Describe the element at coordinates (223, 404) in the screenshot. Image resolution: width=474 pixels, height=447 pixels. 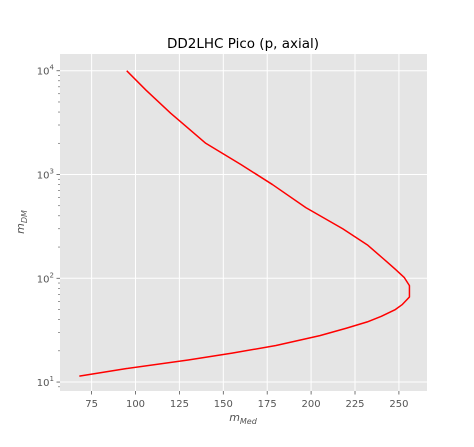
I see `x-tick-label: 150` at that location.